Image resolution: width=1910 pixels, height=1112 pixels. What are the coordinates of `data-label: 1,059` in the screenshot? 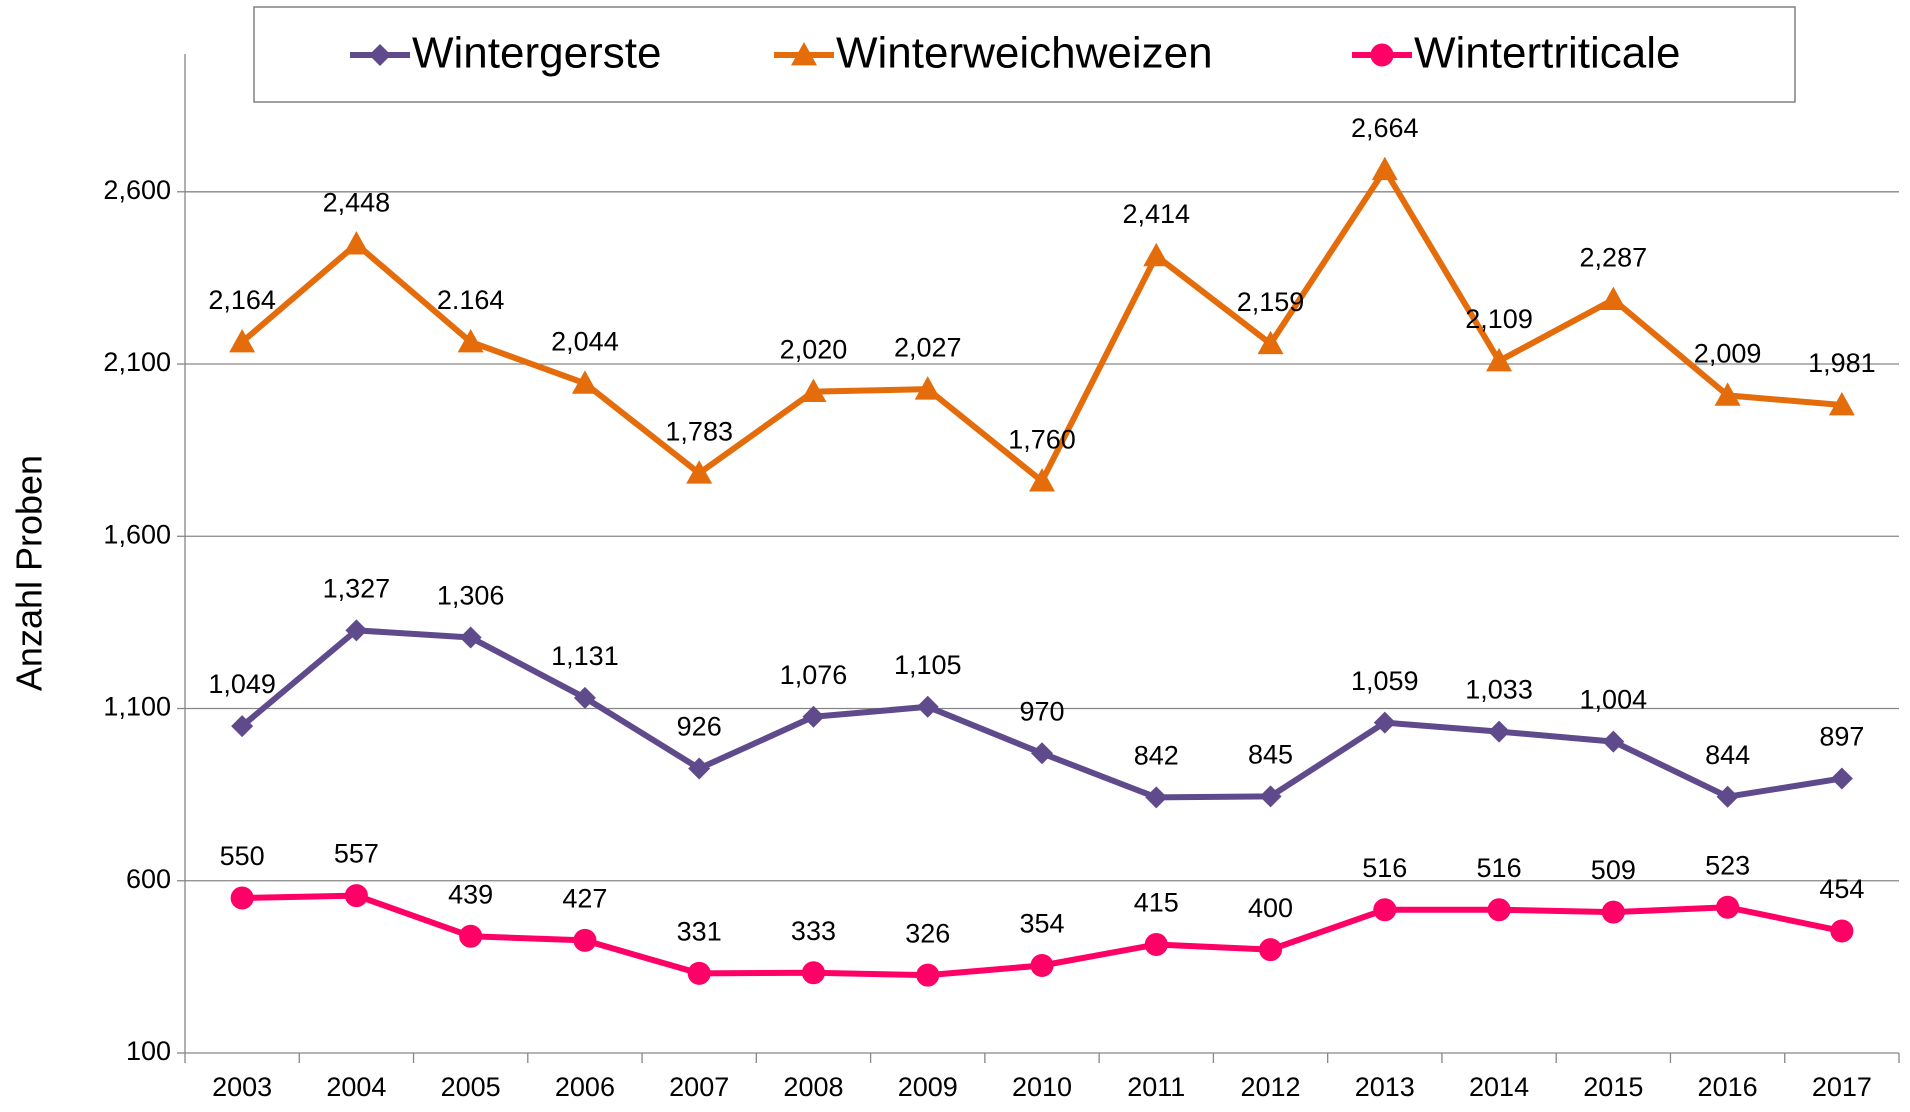 It's located at (1385, 681).